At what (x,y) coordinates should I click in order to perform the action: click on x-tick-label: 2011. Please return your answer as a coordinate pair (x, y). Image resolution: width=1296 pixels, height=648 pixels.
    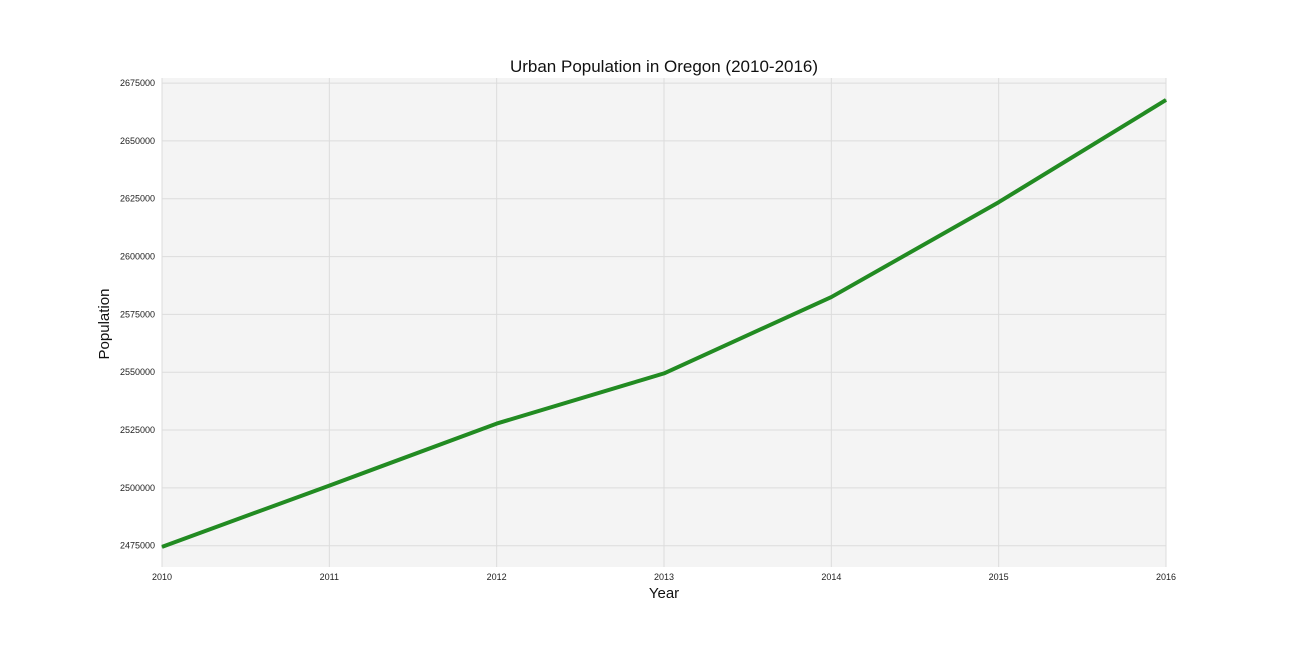
    Looking at the image, I should click on (329, 577).